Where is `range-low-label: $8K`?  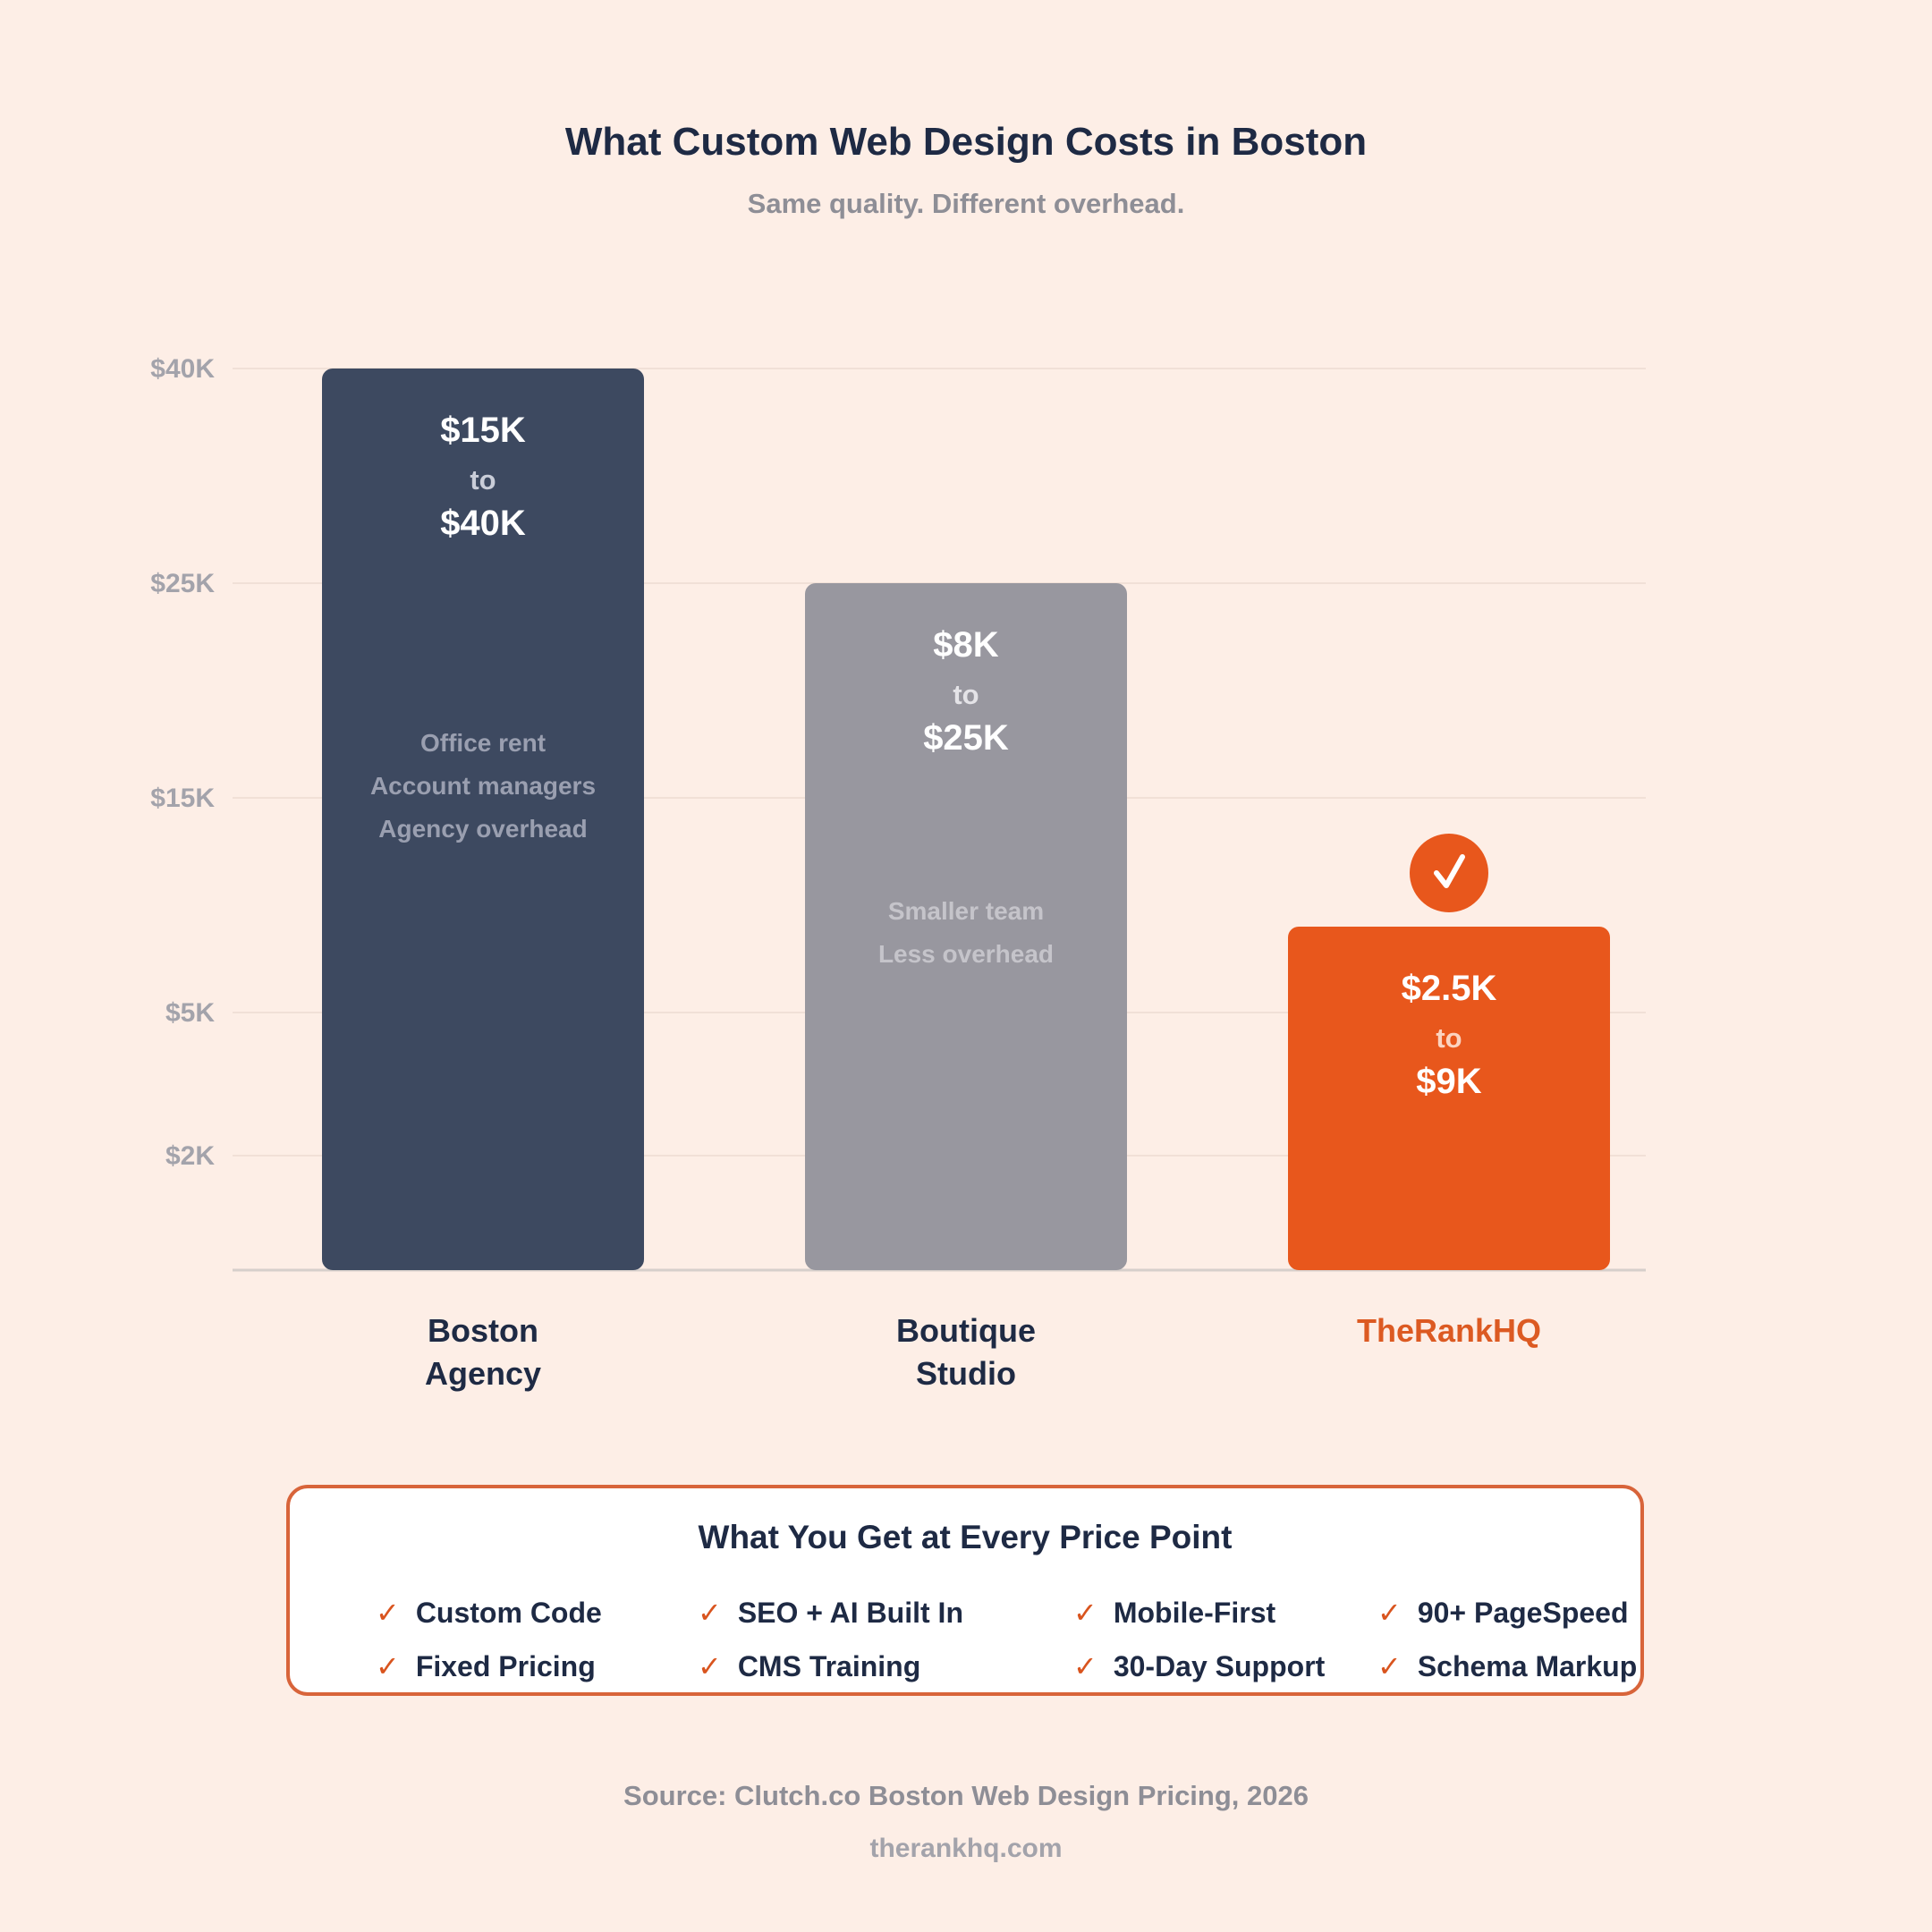
range-low-label: $8K is located at coordinates (965, 645).